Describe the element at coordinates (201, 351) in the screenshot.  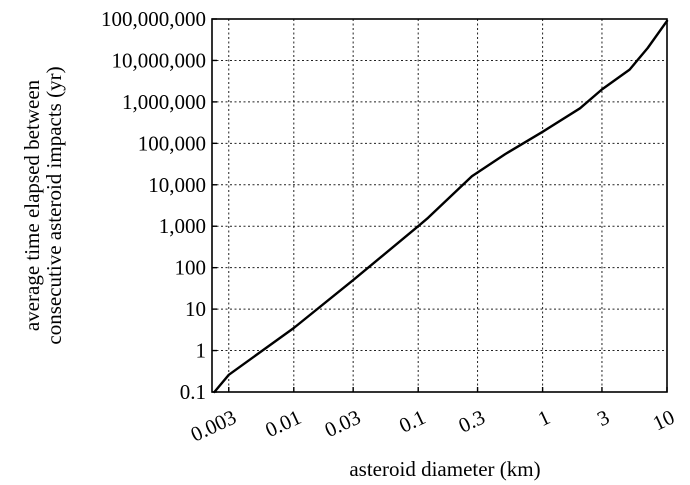
I see `y-tick-label: 1` at that location.